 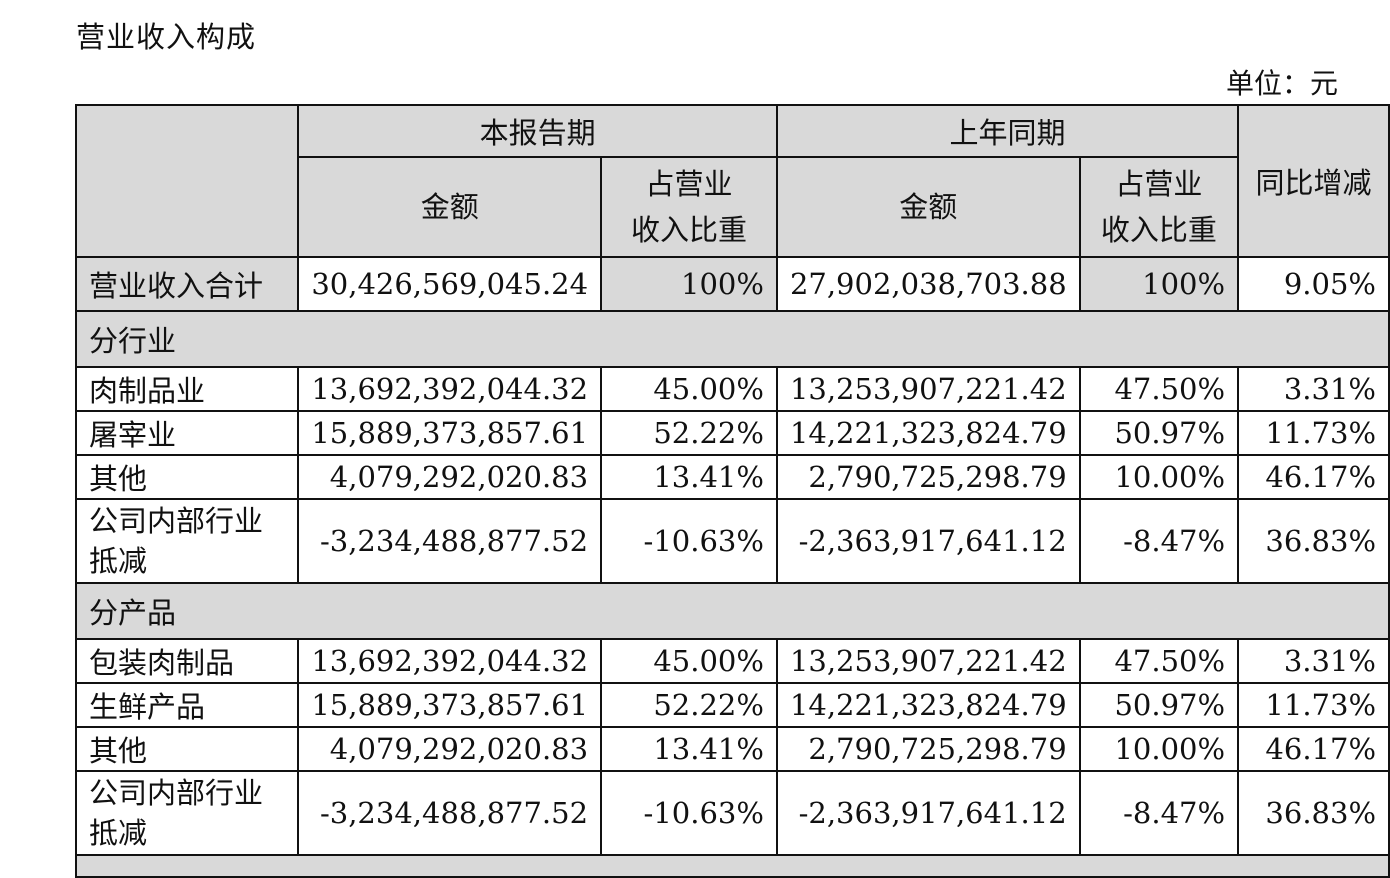 I want to click on row-label: 肉制品业, so click(x=187, y=389).